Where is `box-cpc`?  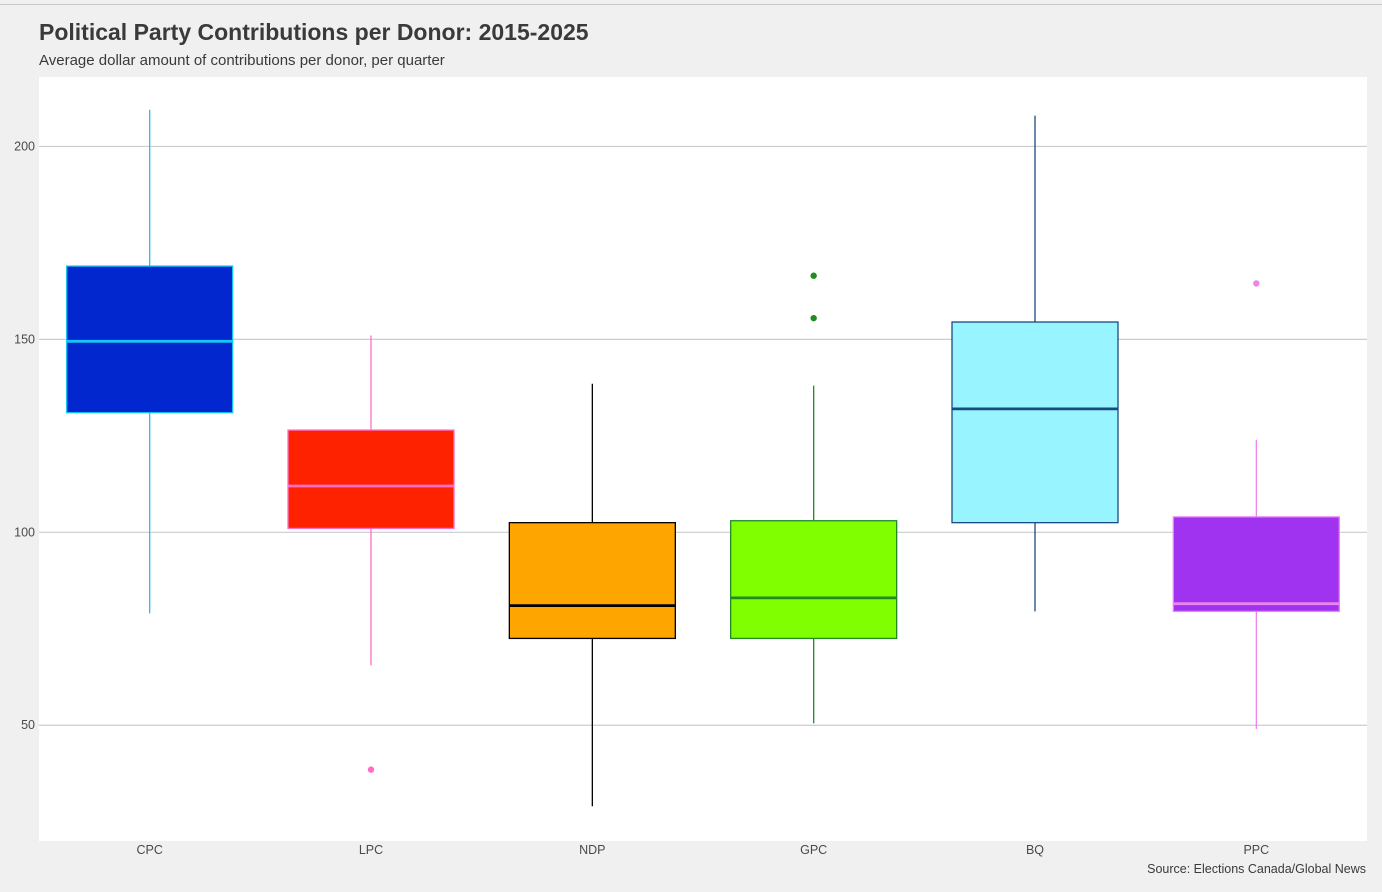 box-cpc is located at coordinates (150, 361).